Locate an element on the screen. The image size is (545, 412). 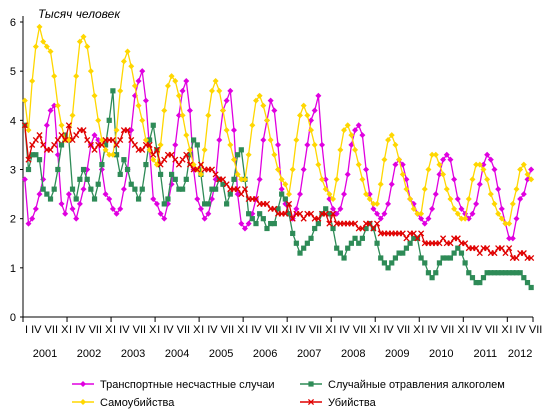
year-label: 2011 is located at coordinates (485, 354).